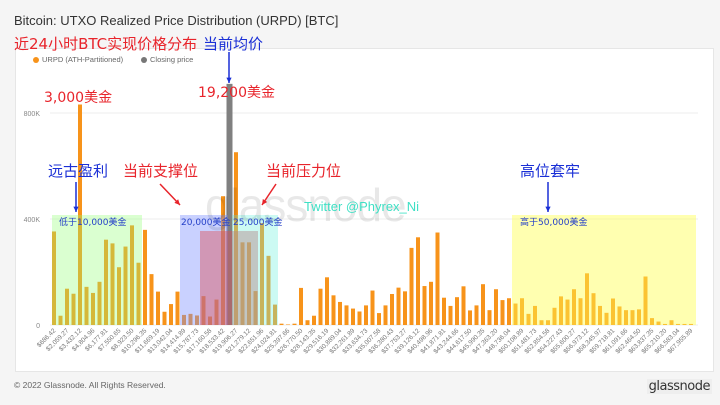 The height and width of the screenshot is (405, 720). What do you see at coordinates (76, 197) in the screenshot?
I see `ancient-profit-arrow-icon` at bounding box center [76, 197].